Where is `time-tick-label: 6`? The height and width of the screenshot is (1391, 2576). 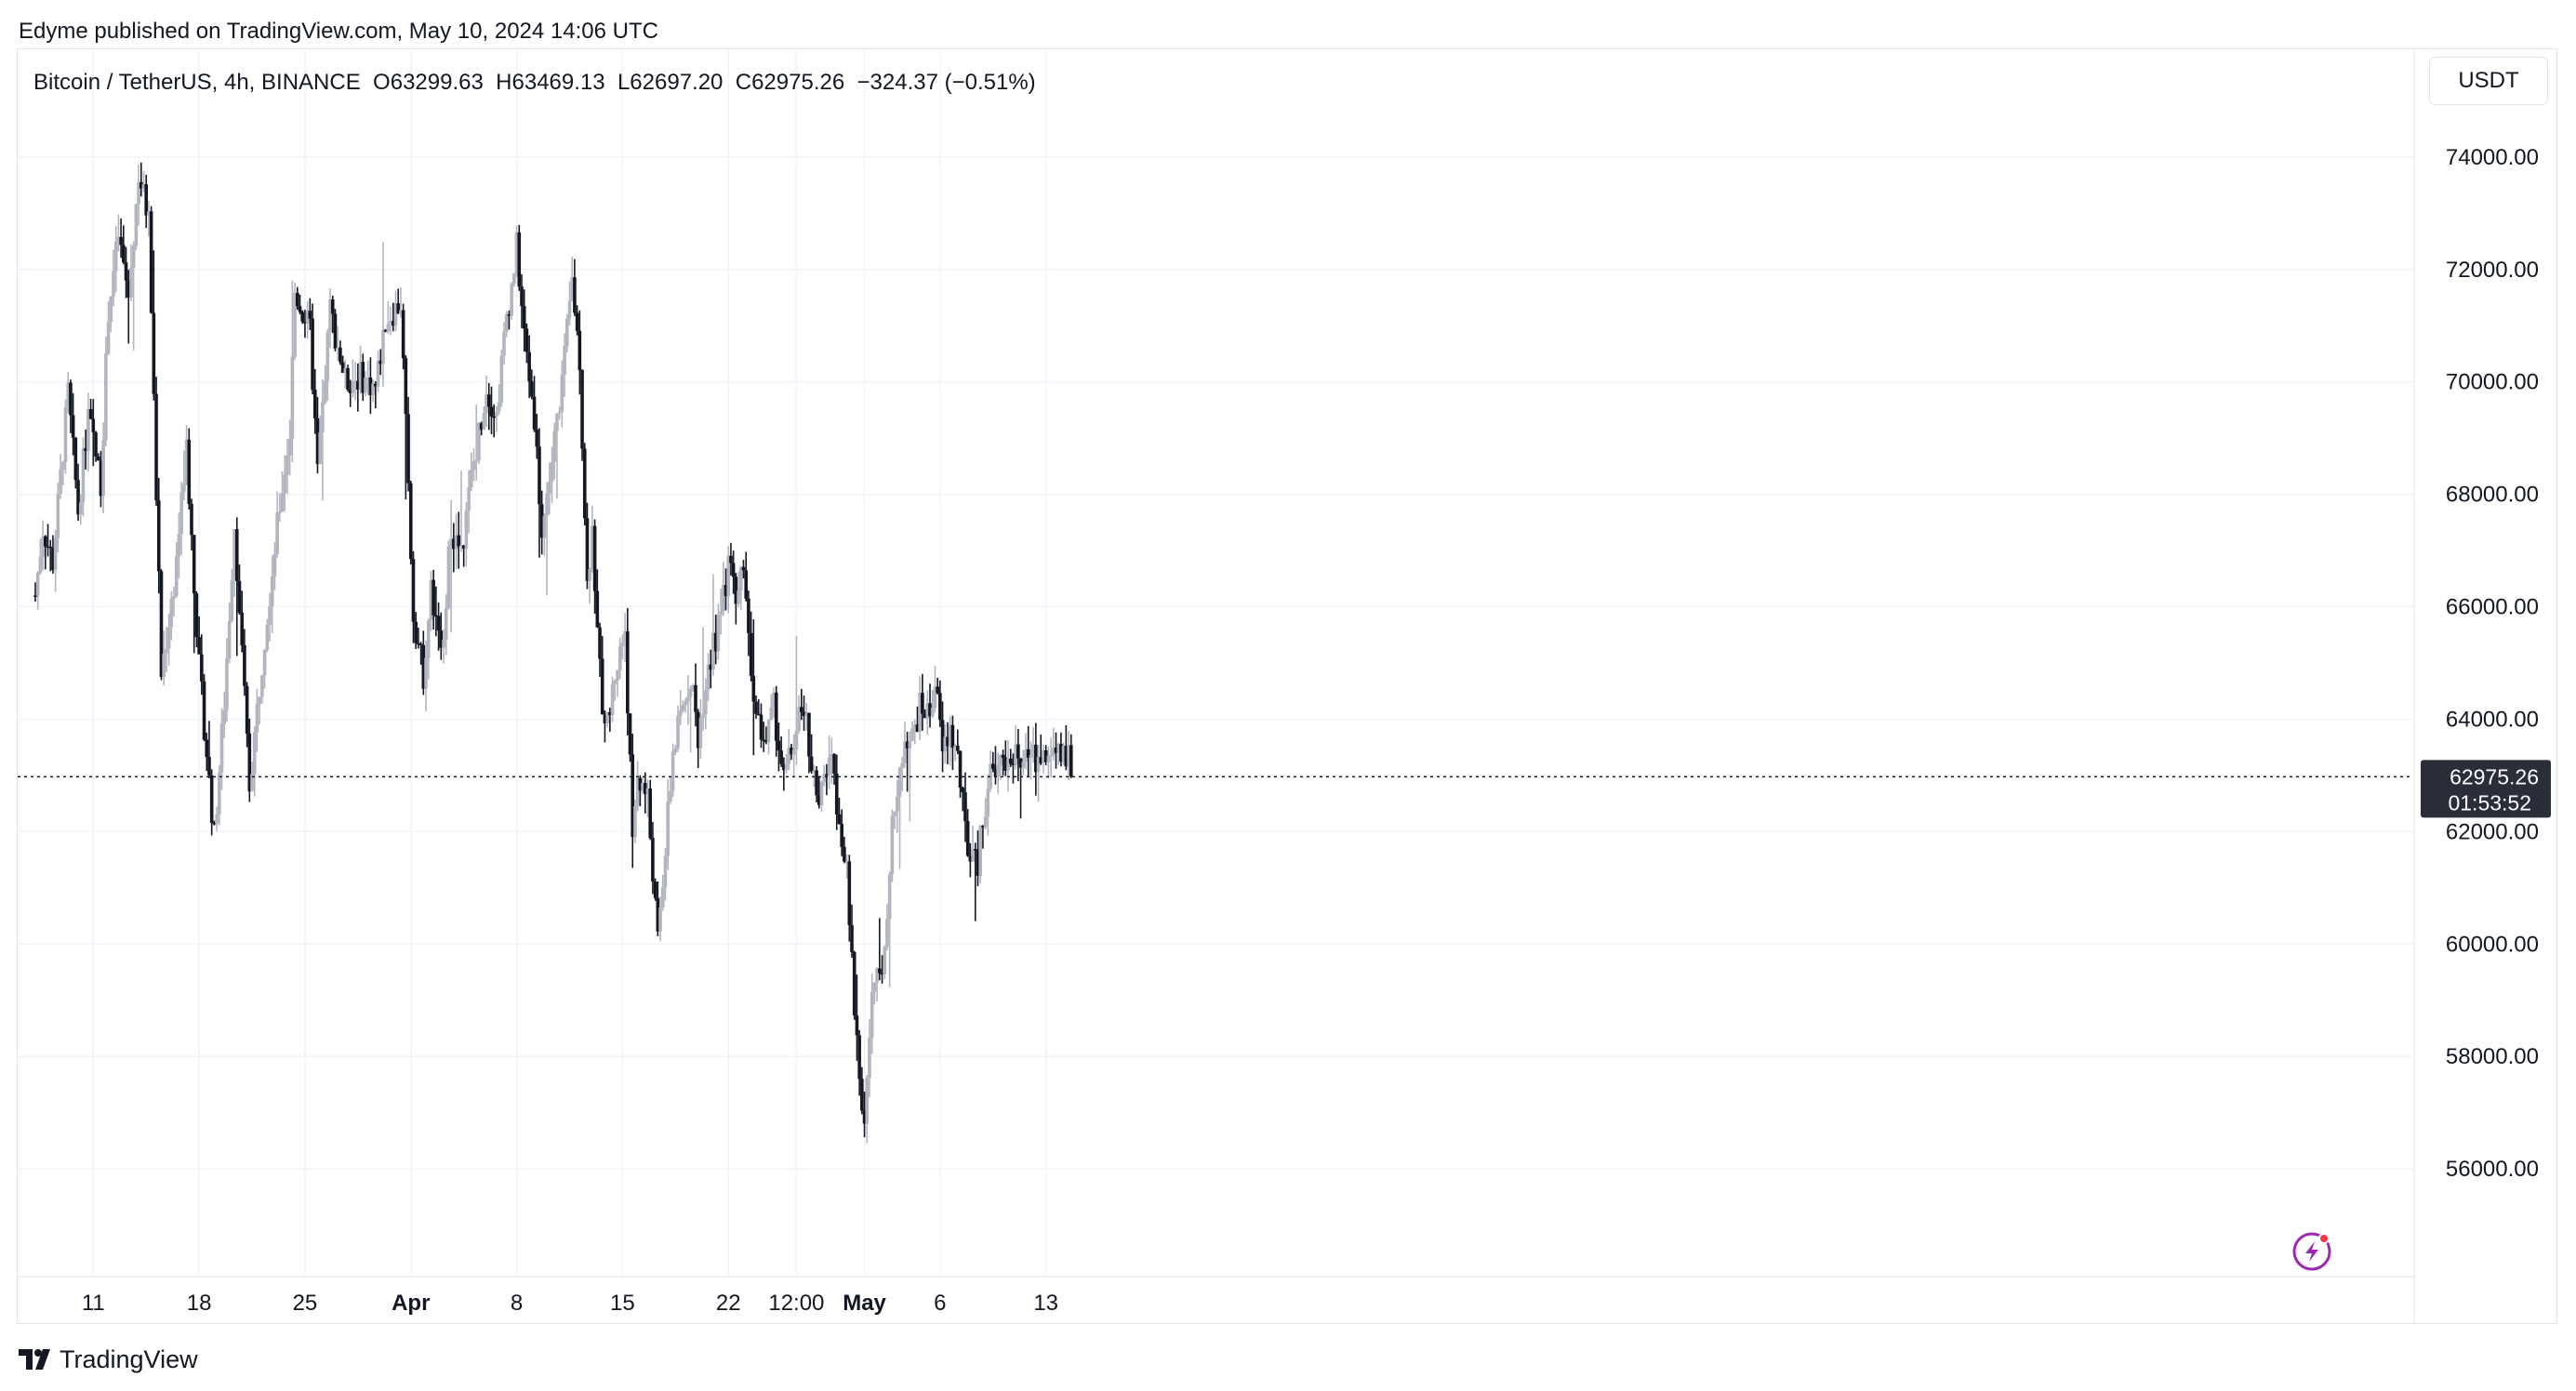 time-tick-label: 6 is located at coordinates (940, 1303).